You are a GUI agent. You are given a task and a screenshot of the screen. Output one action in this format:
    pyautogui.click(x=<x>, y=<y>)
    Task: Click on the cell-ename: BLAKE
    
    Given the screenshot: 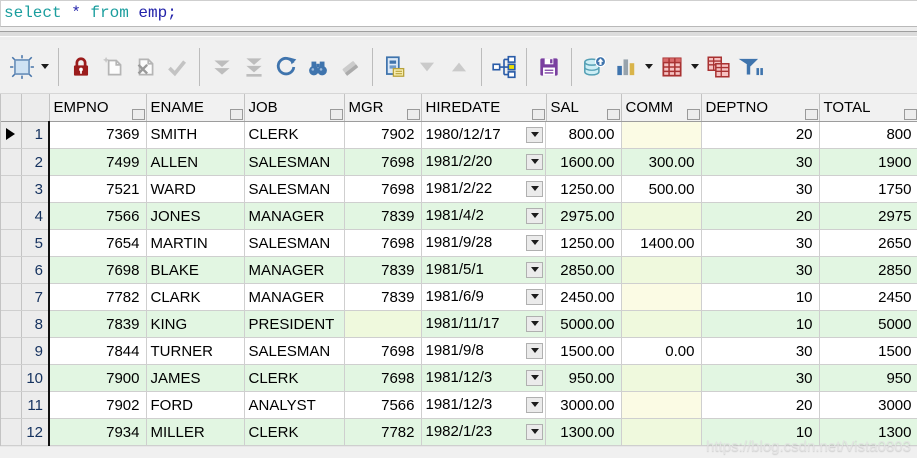 What is the action you would take?
    pyautogui.click(x=195, y=270)
    